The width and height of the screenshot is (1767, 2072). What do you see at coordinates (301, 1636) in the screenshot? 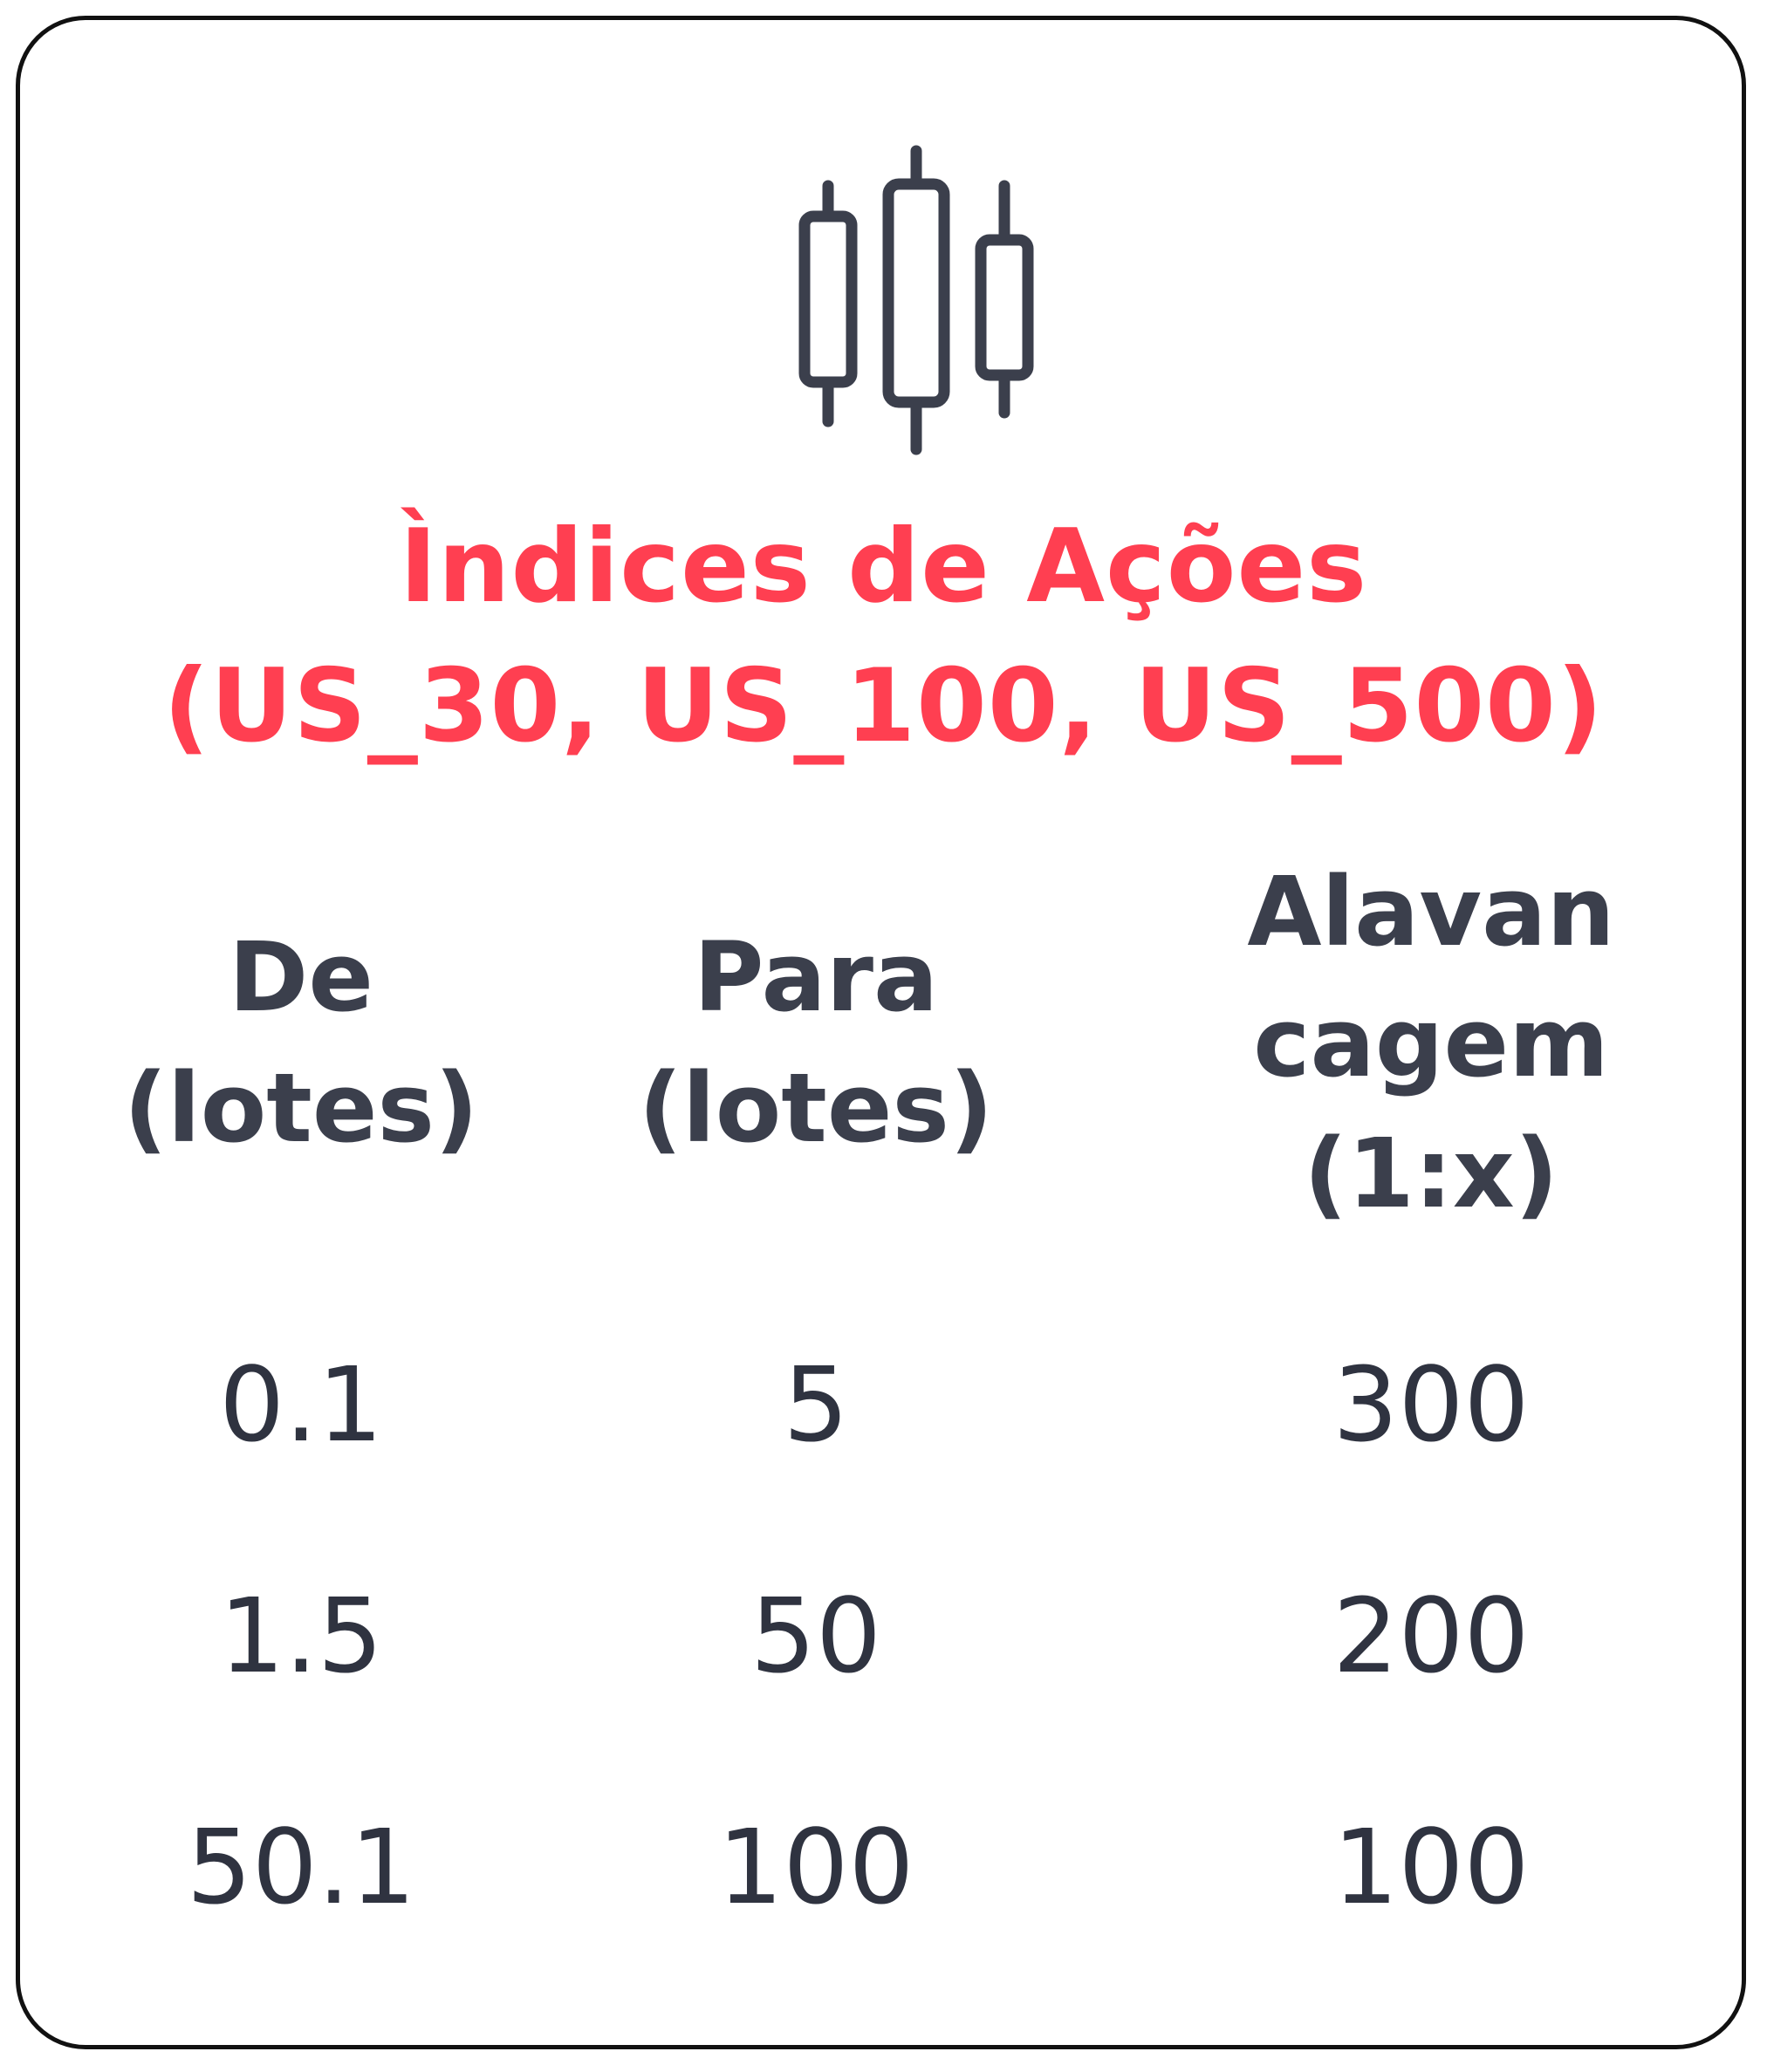
I see `table-cell-from: 1.5` at bounding box center [301, 1636].